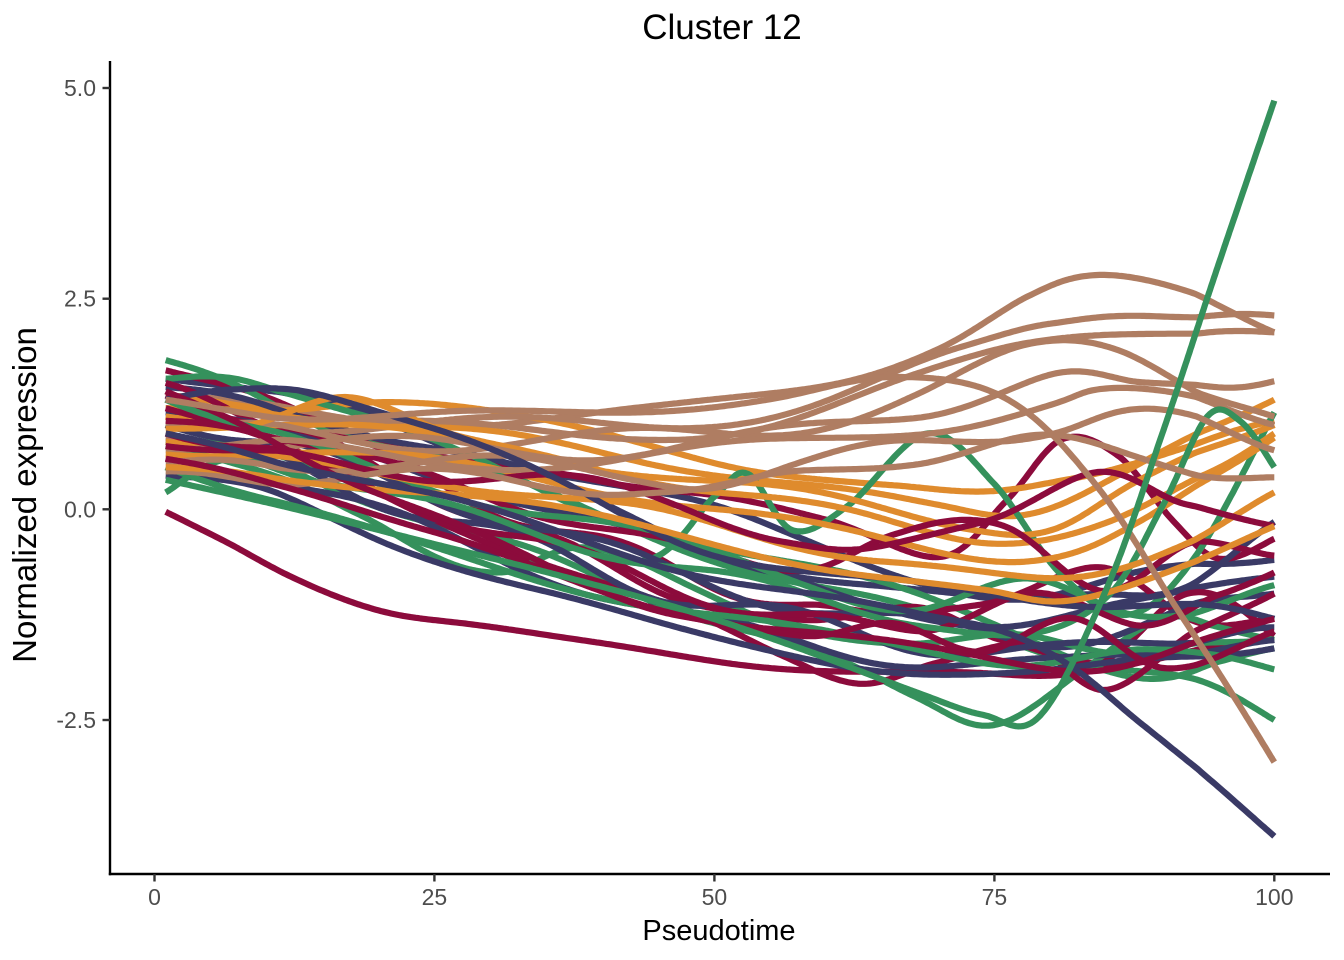  What do you see at coordinates (995, 897) in the screenshot?
I see `svg-text: 75` at bounding box center [995, 897].